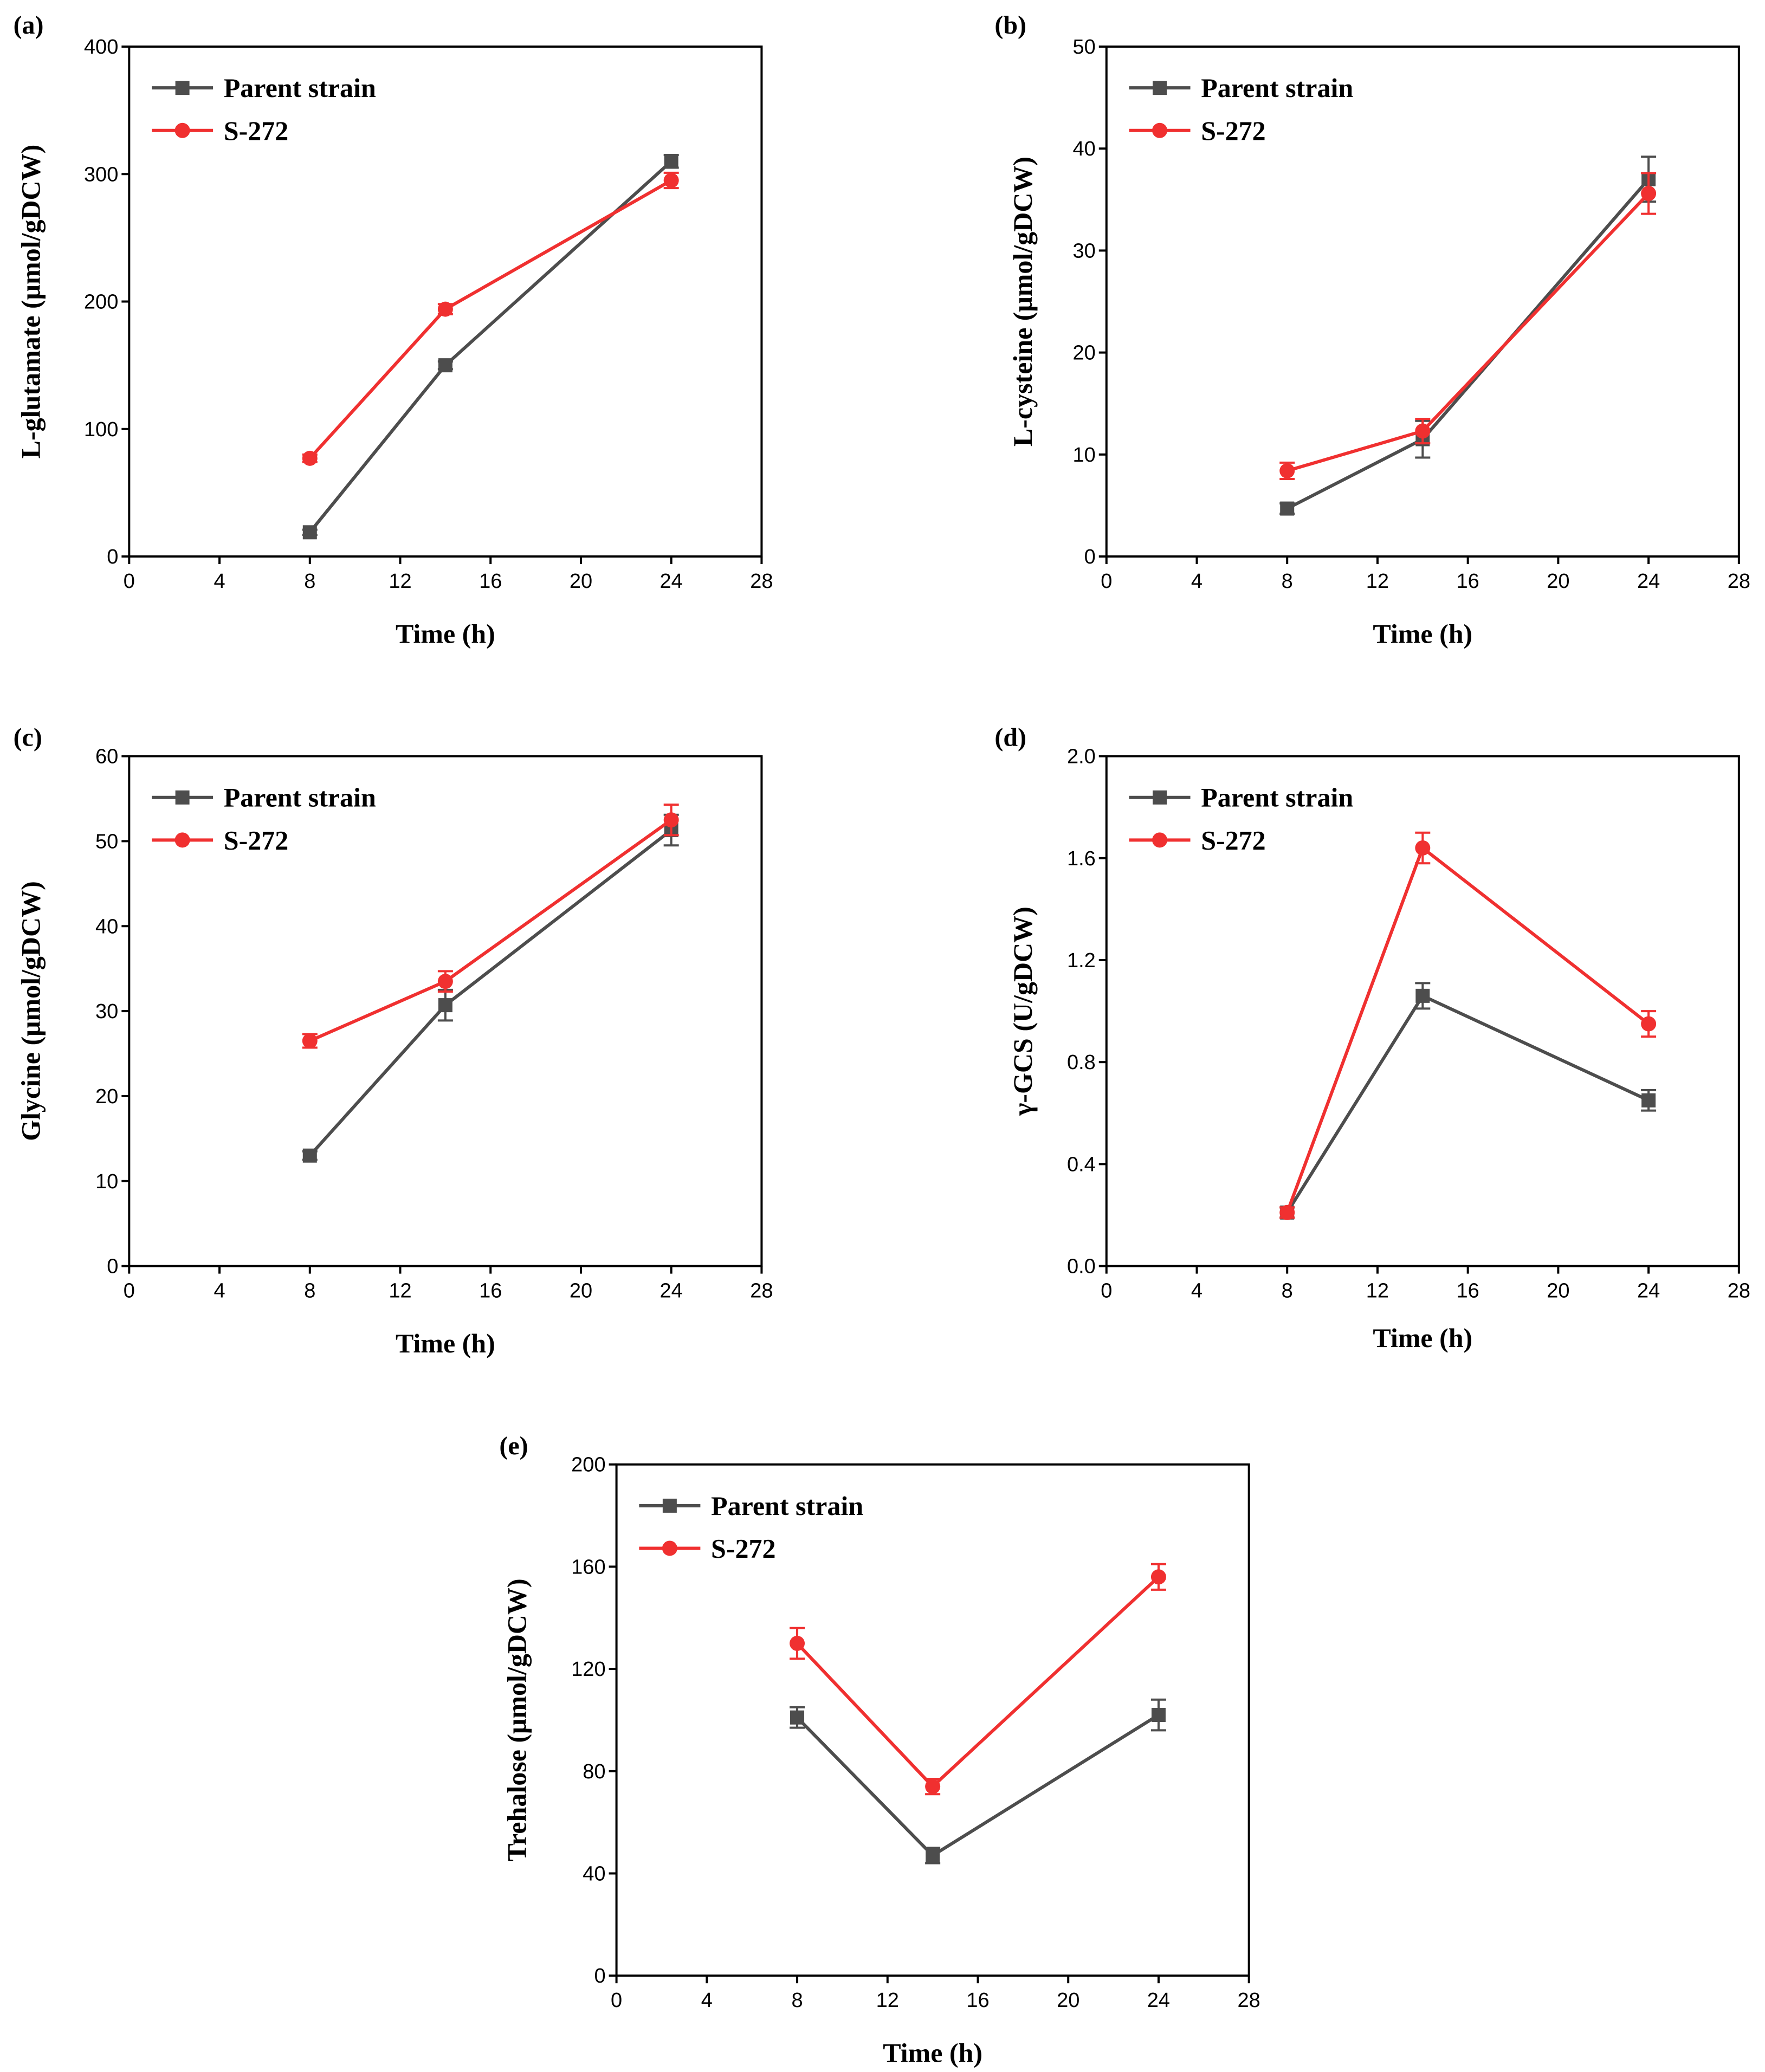  Describe the element at coordinates (1083, 353) in the screenshot. I see `y-tick-label: 20` at that location.